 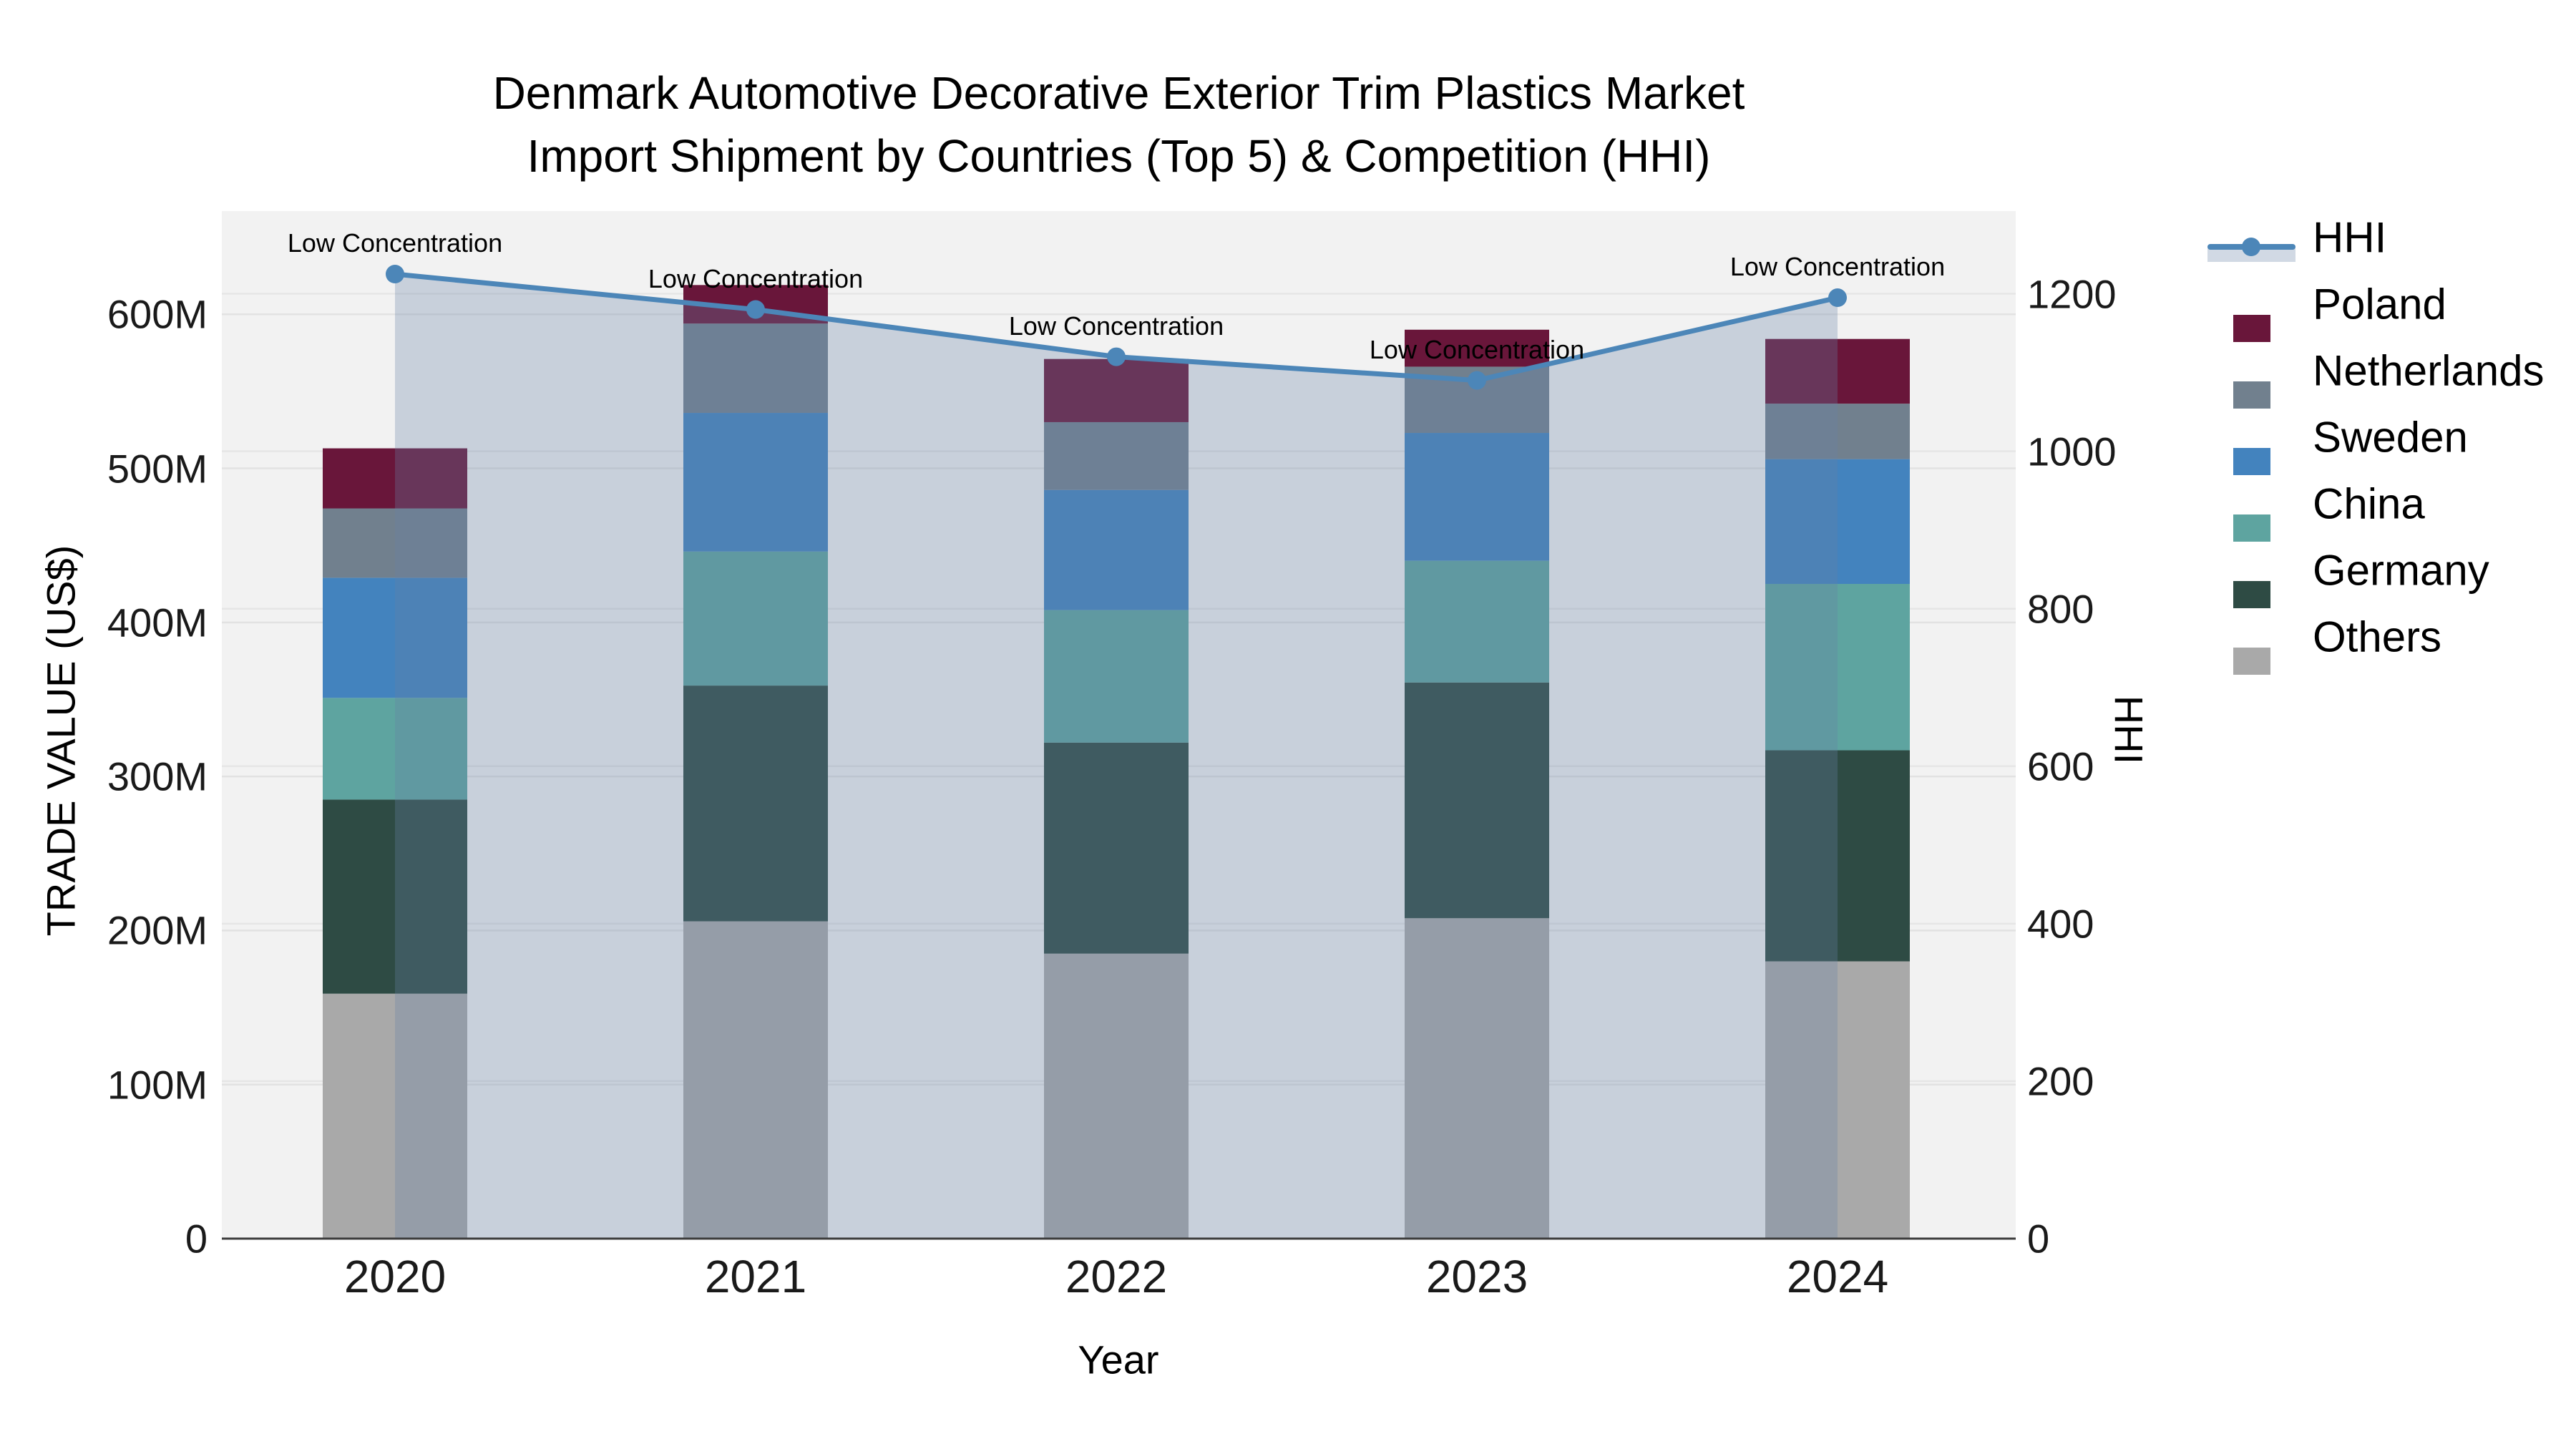 I want to click on legend-label: Germany, so click(x=2401, y=570).